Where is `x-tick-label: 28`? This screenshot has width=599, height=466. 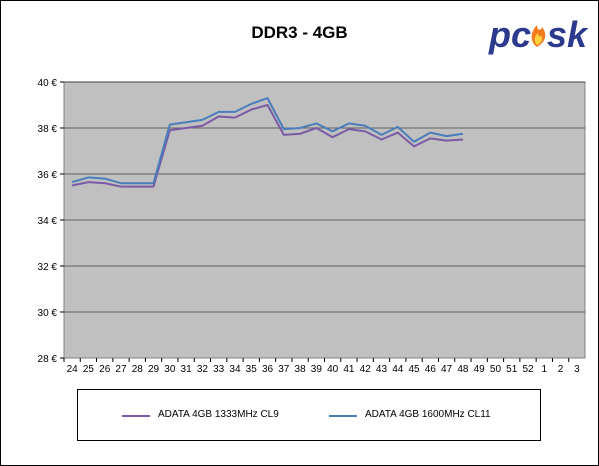 x-tick-label: 28 is located at coordinates (138, 369).